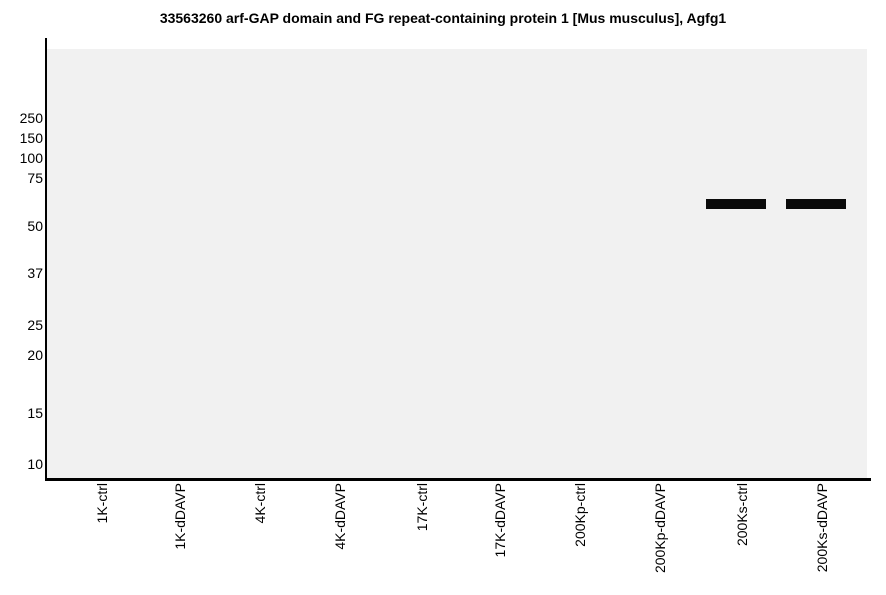 This screenshot has width=886, height=595. Describe the element at coordinates (102, 503) in the screenshot. I see `lane-label-text: 1K-ctrl` at that location.